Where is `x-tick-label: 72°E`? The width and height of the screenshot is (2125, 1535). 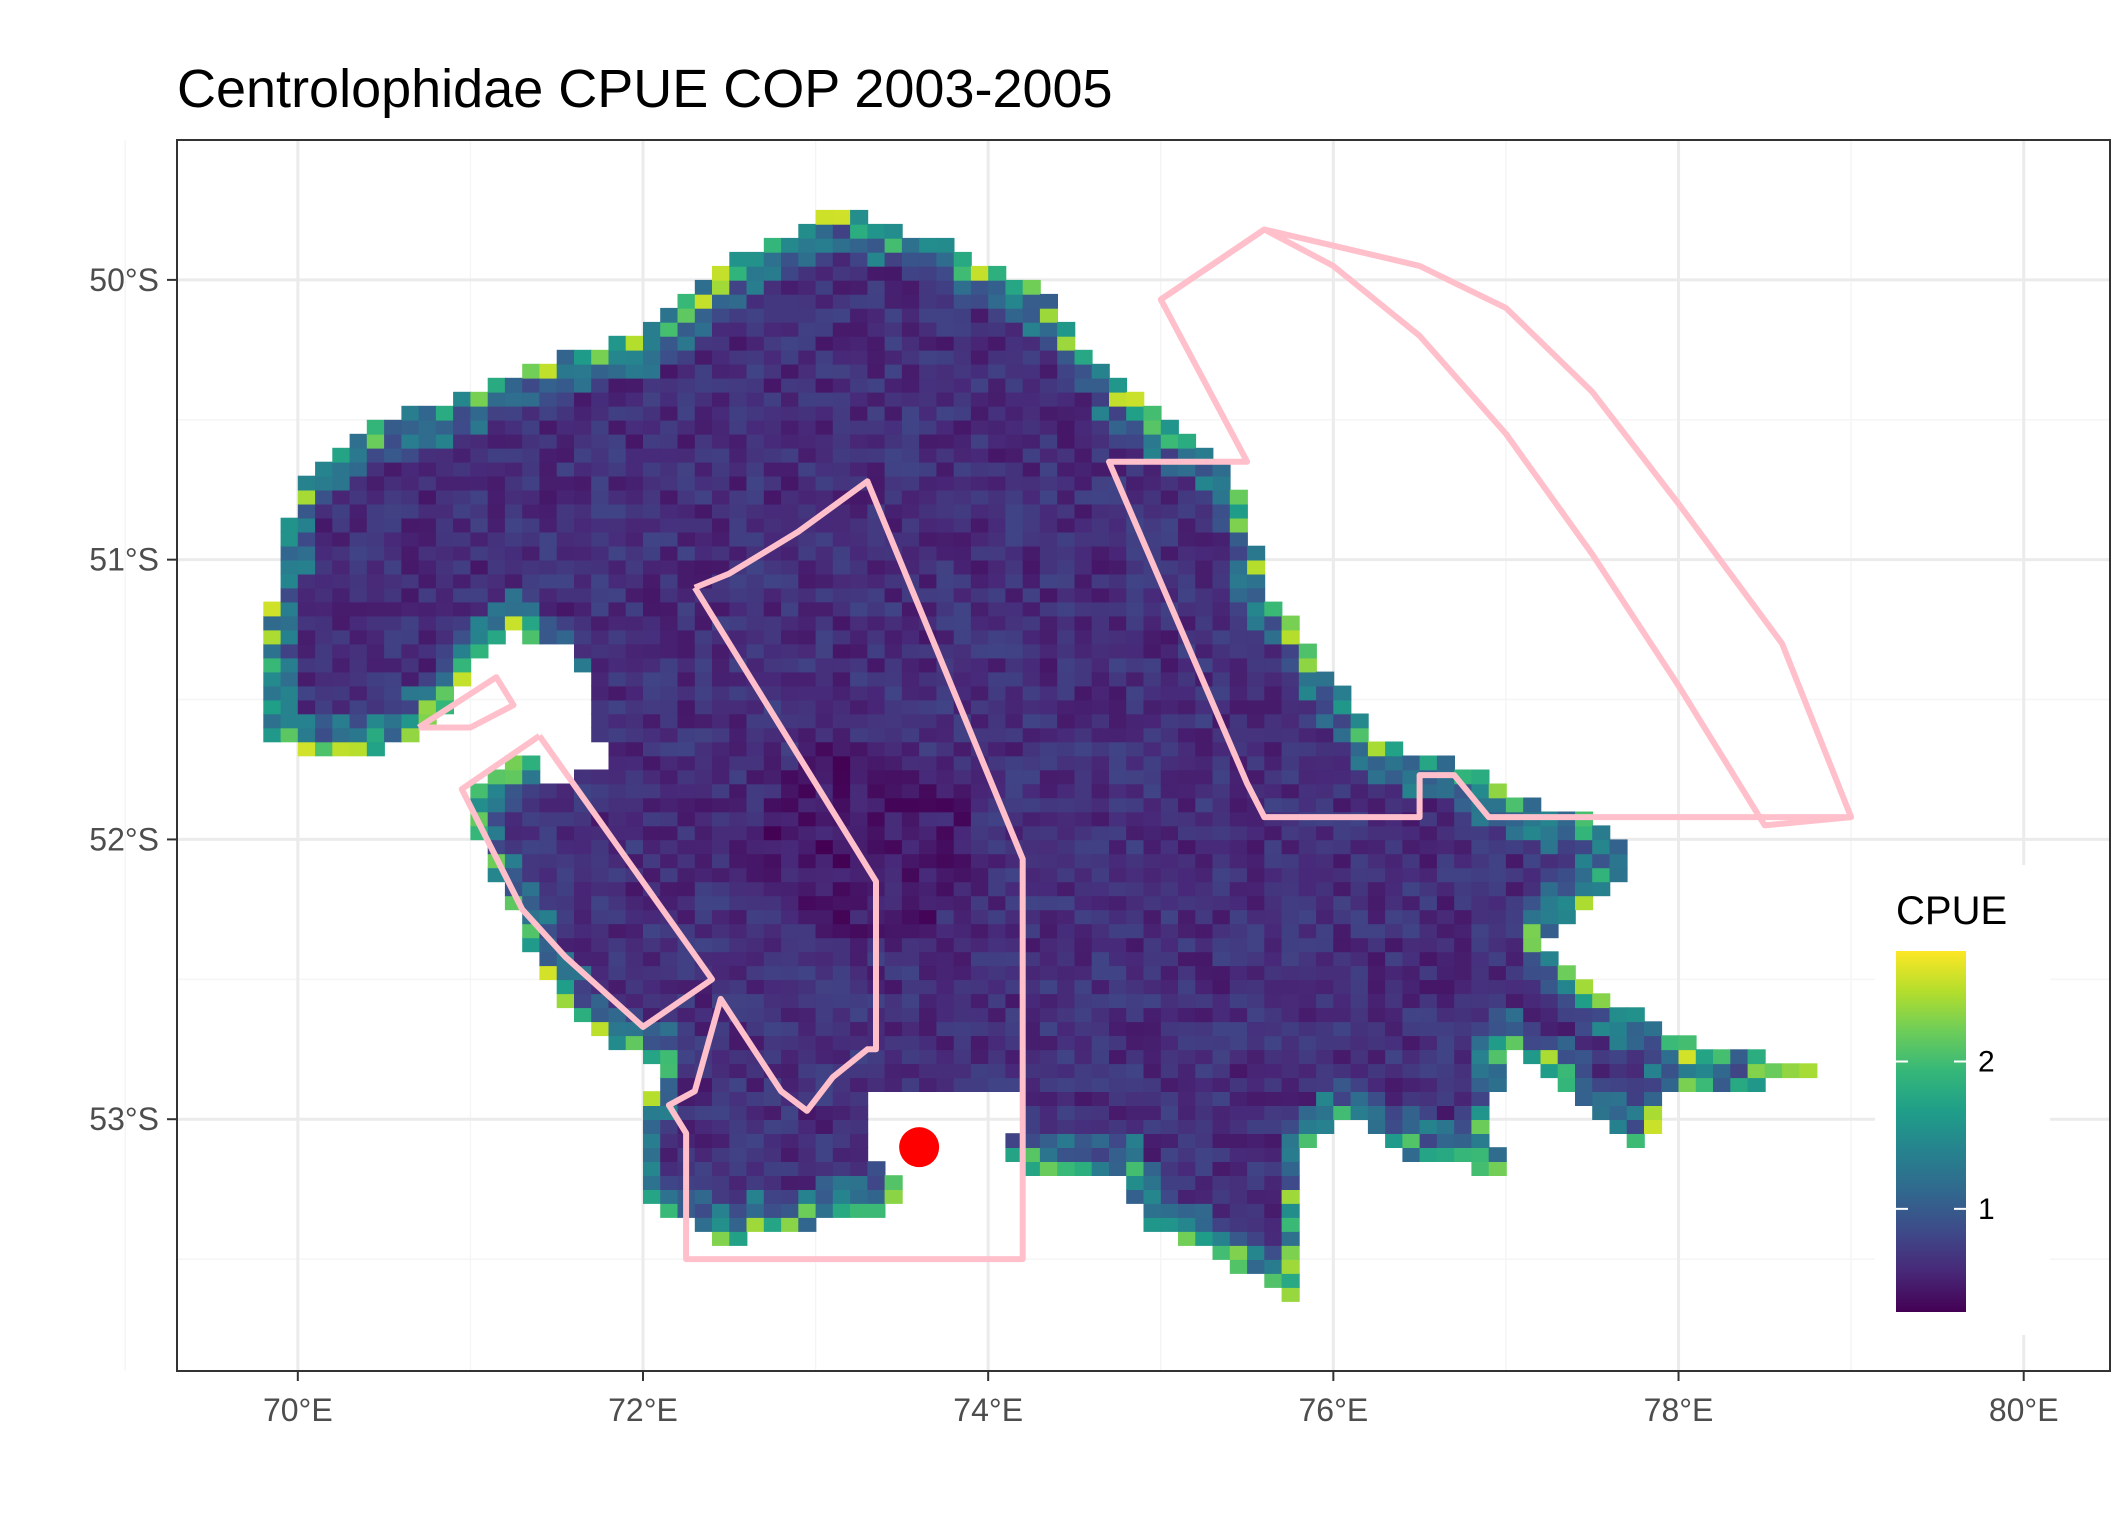
x-tick-label: 72°E is located at coordinates (643, 1410).